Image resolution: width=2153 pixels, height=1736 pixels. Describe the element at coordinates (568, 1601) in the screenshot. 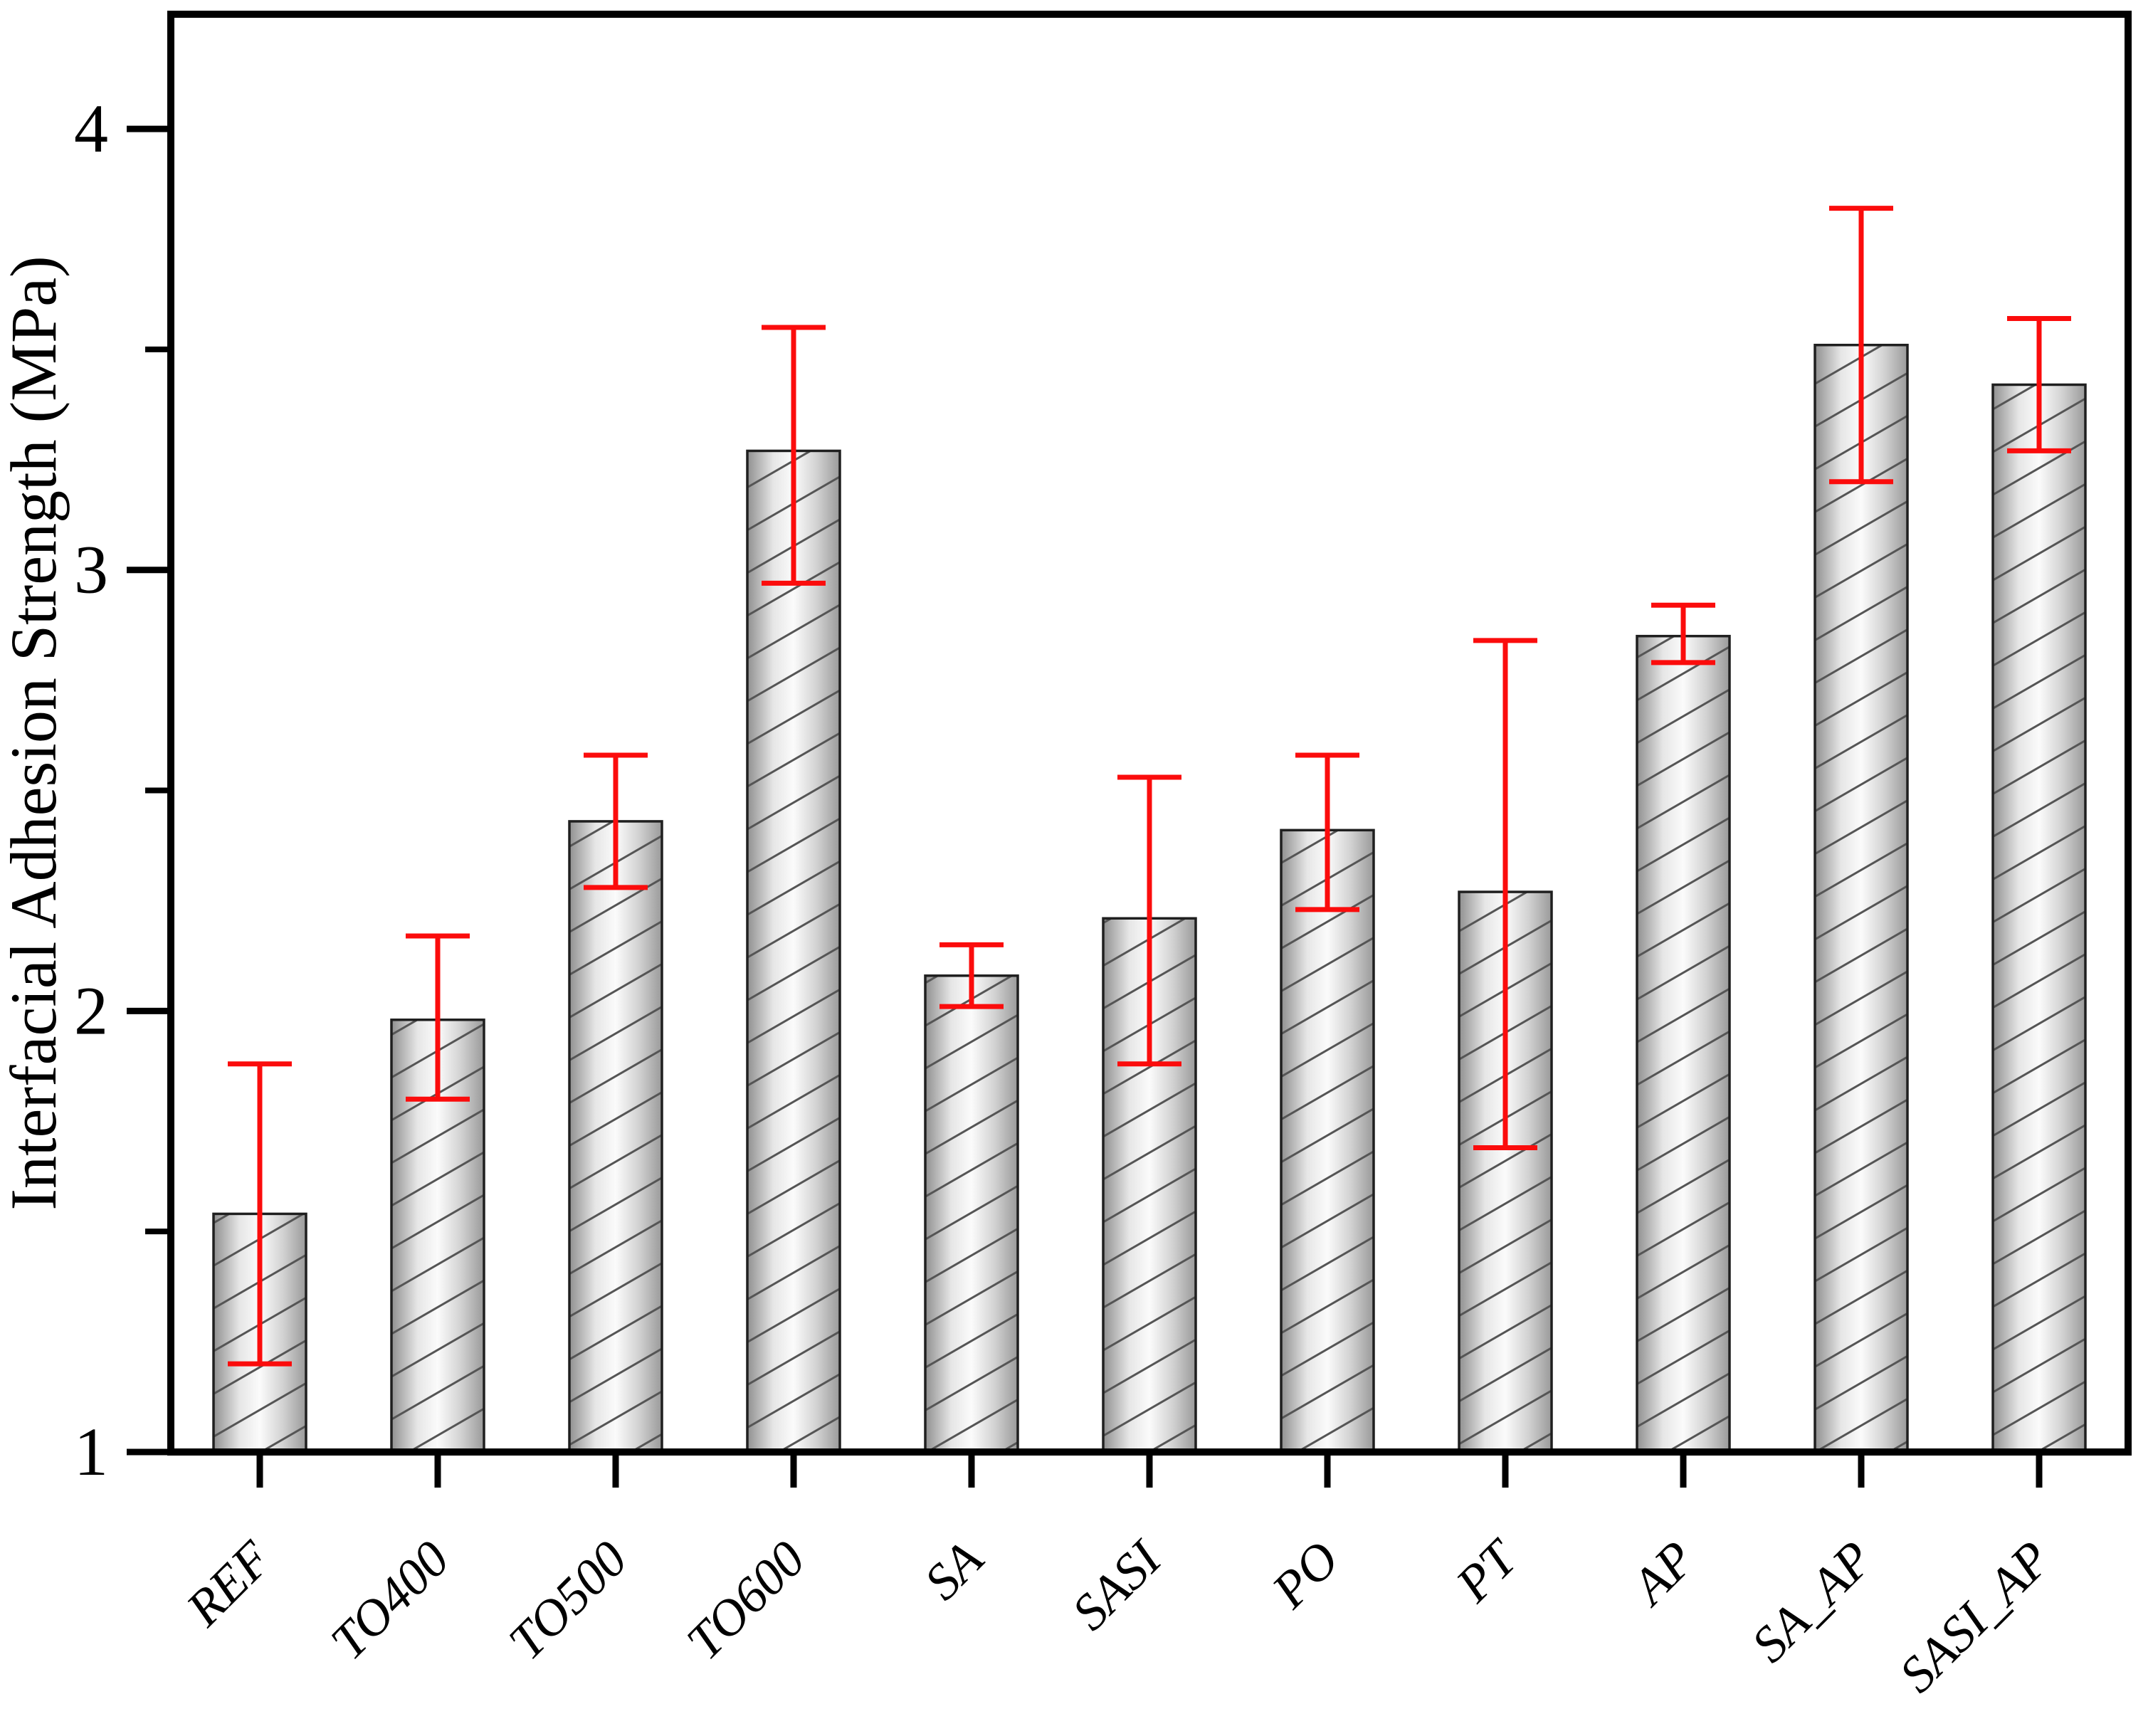

I see `x-tick-label-TO500: TO500` at that location.